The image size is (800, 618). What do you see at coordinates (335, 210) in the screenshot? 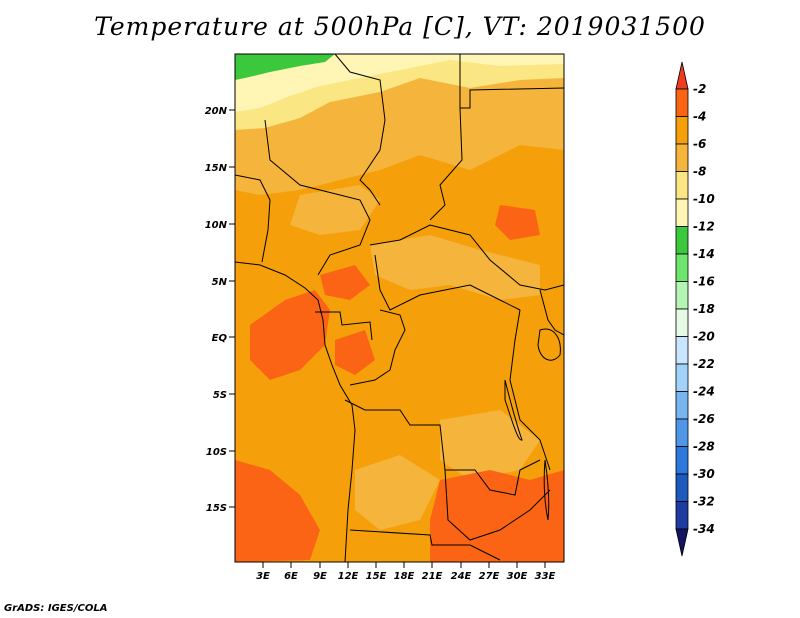
I see `band-m8-mid` at bounding box center [335, 210].